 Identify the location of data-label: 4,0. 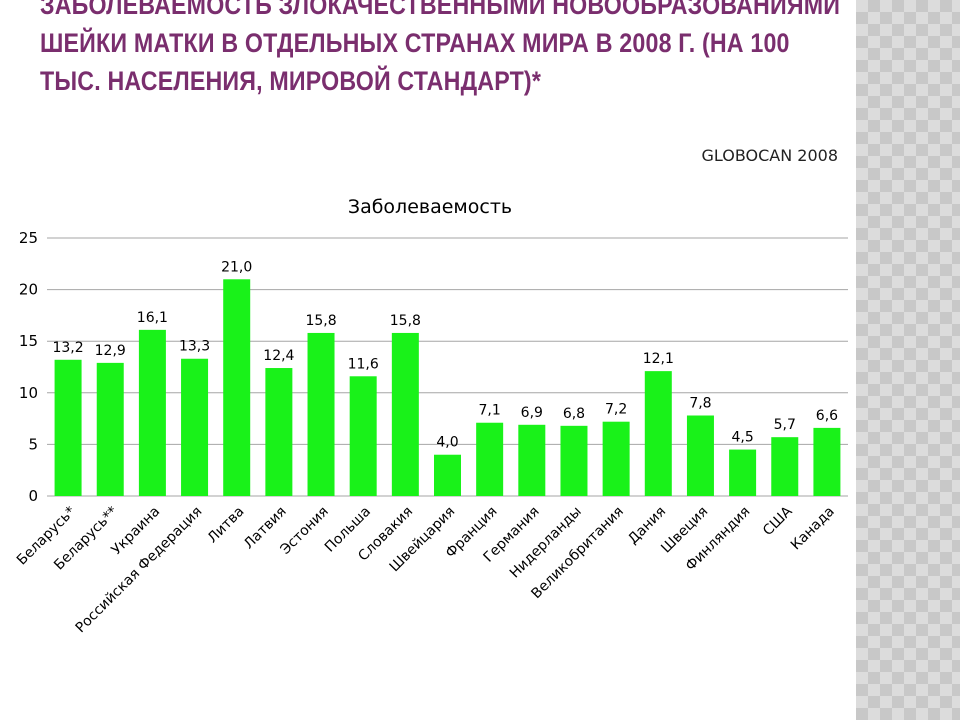
(447, 443).